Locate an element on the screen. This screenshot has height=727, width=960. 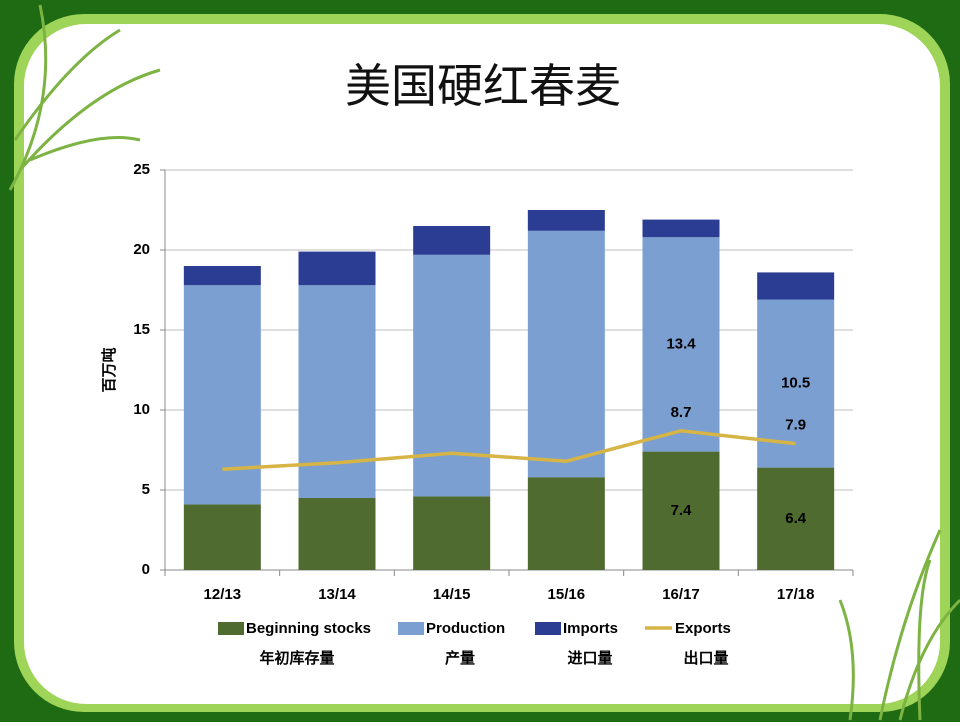
x-tick-label: 12/13 is located at coordinates (223, 594).